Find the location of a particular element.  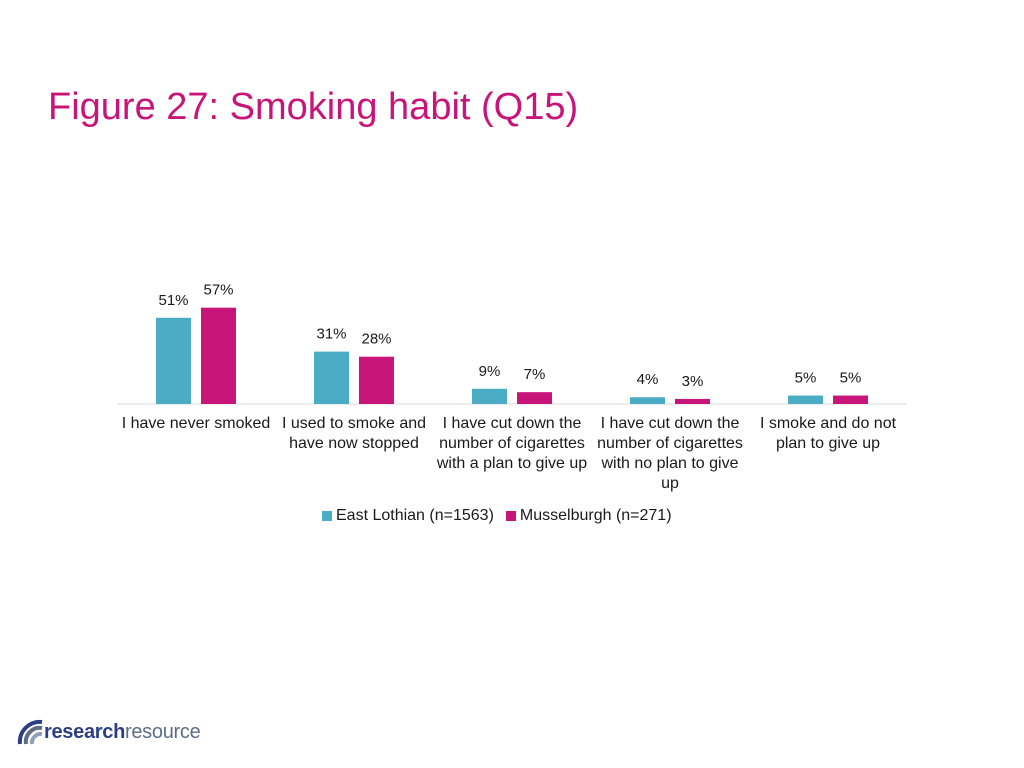

data-label-east-lothian-4: 5% is located at coordinates (806, 378).